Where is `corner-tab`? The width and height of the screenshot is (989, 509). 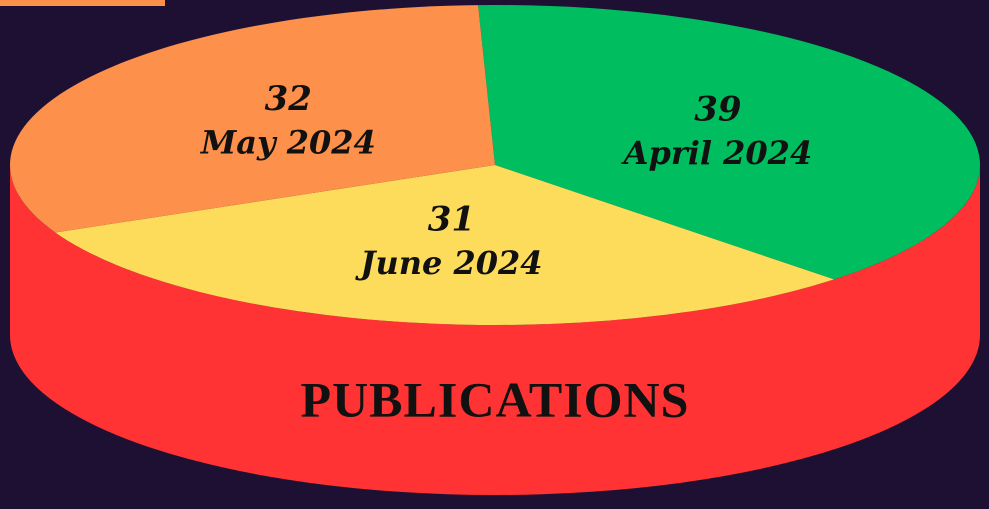 corner-tab is located at coordinates (82, 3).